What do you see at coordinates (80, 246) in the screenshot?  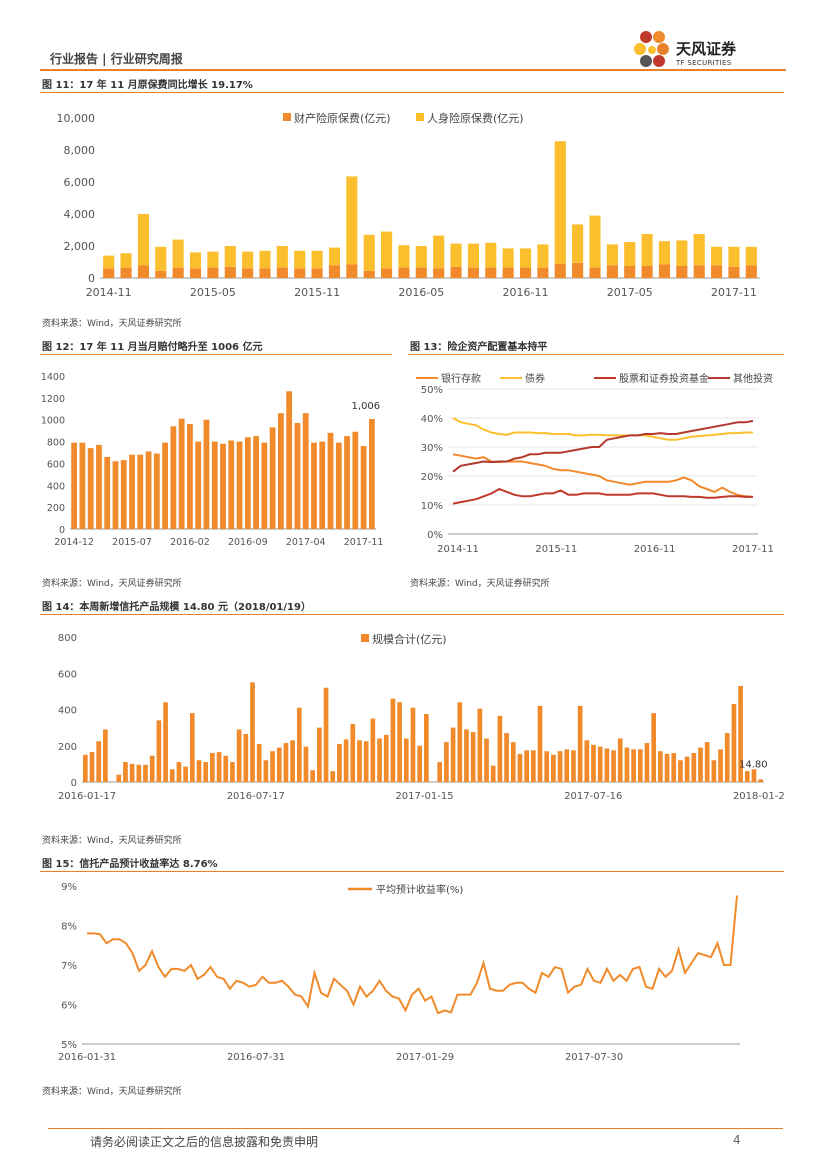 I see `fig11-ytick: 2,000` at bounding box center [80, 246].